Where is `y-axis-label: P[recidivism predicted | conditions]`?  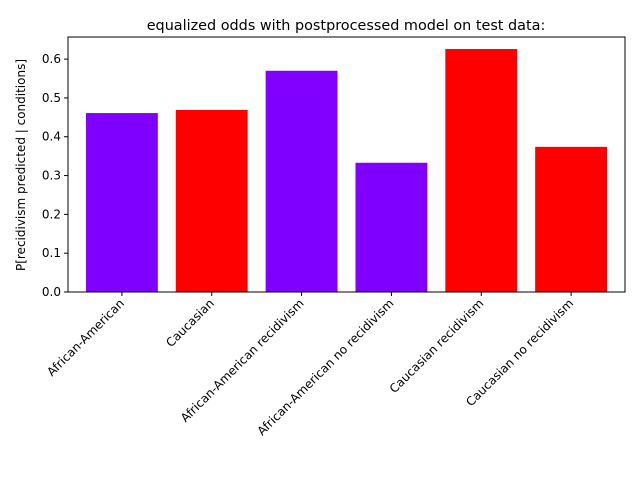 y-axis-label: P[recidivism predicted | conditions] is located at coordinates (21, 165).